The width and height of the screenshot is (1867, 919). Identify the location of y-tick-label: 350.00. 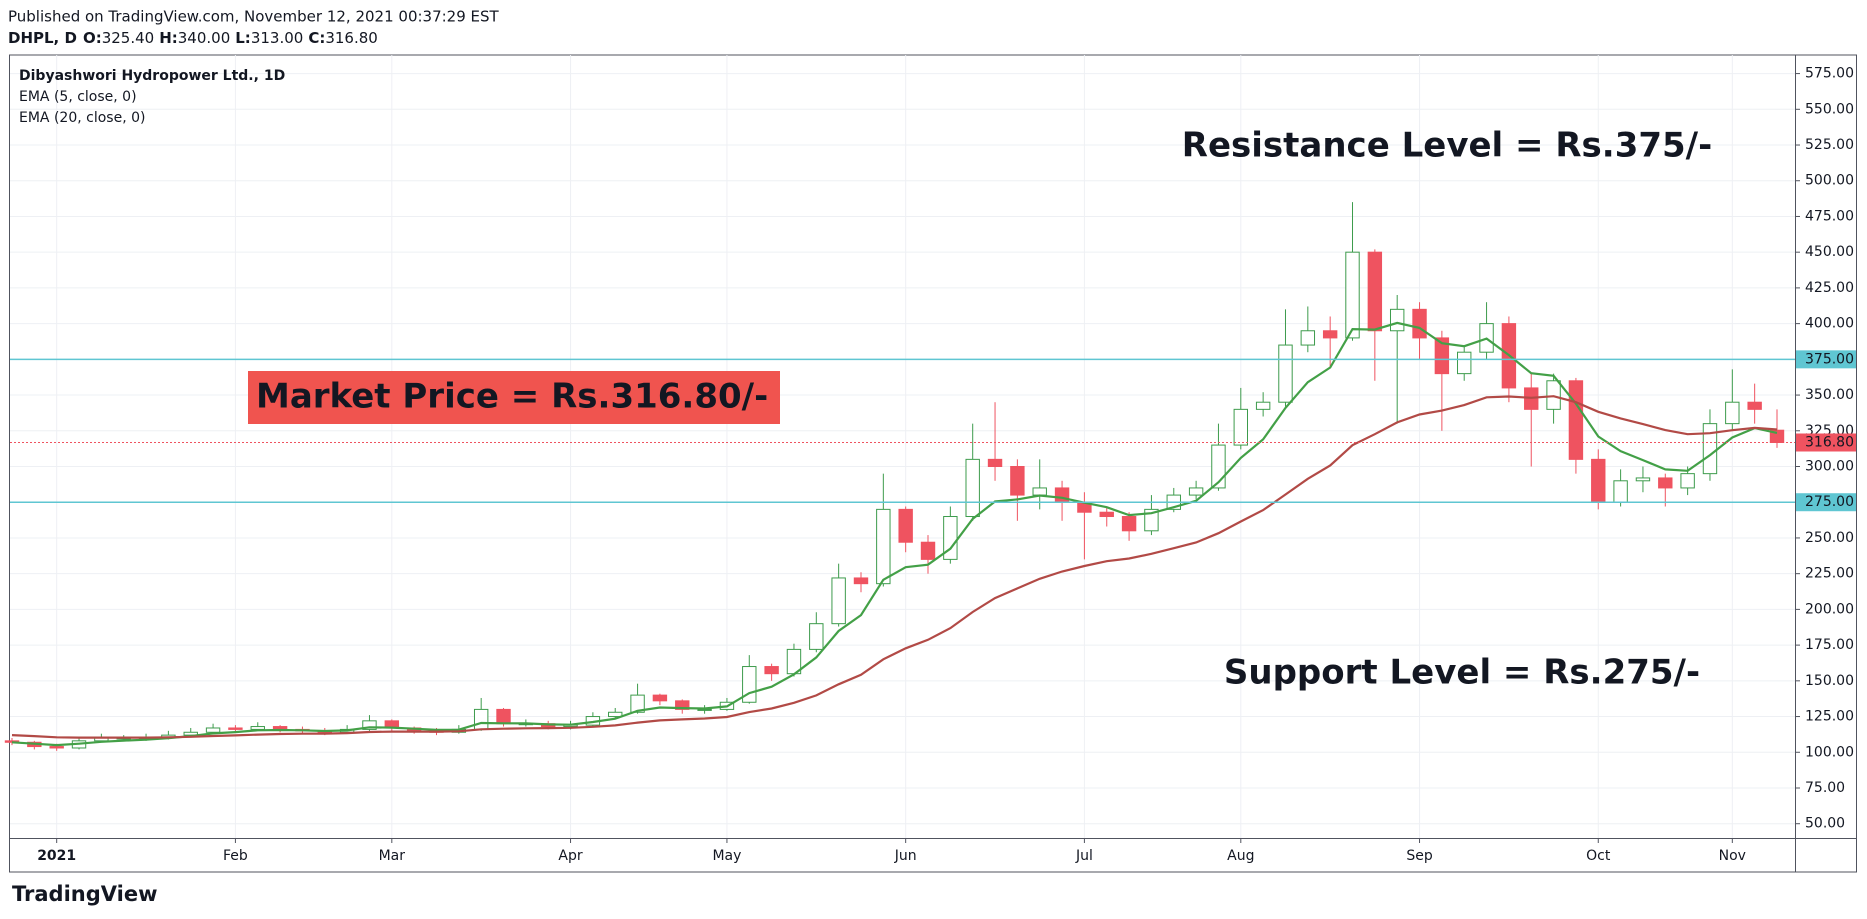
(1829, 395).